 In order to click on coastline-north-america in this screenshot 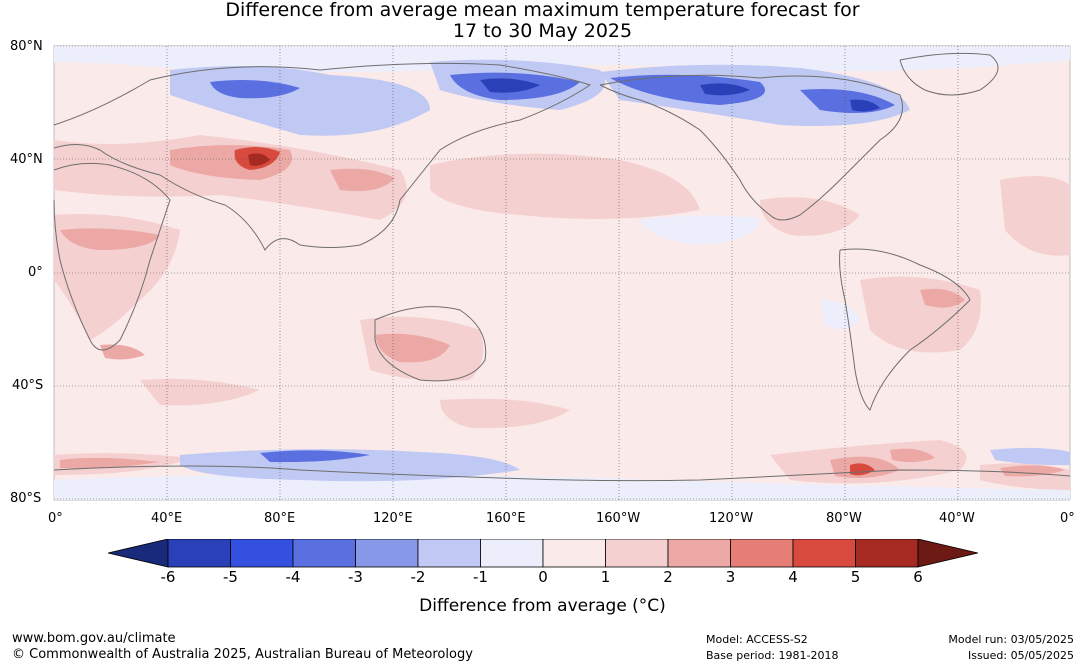, I will do `click(751, 147)`.